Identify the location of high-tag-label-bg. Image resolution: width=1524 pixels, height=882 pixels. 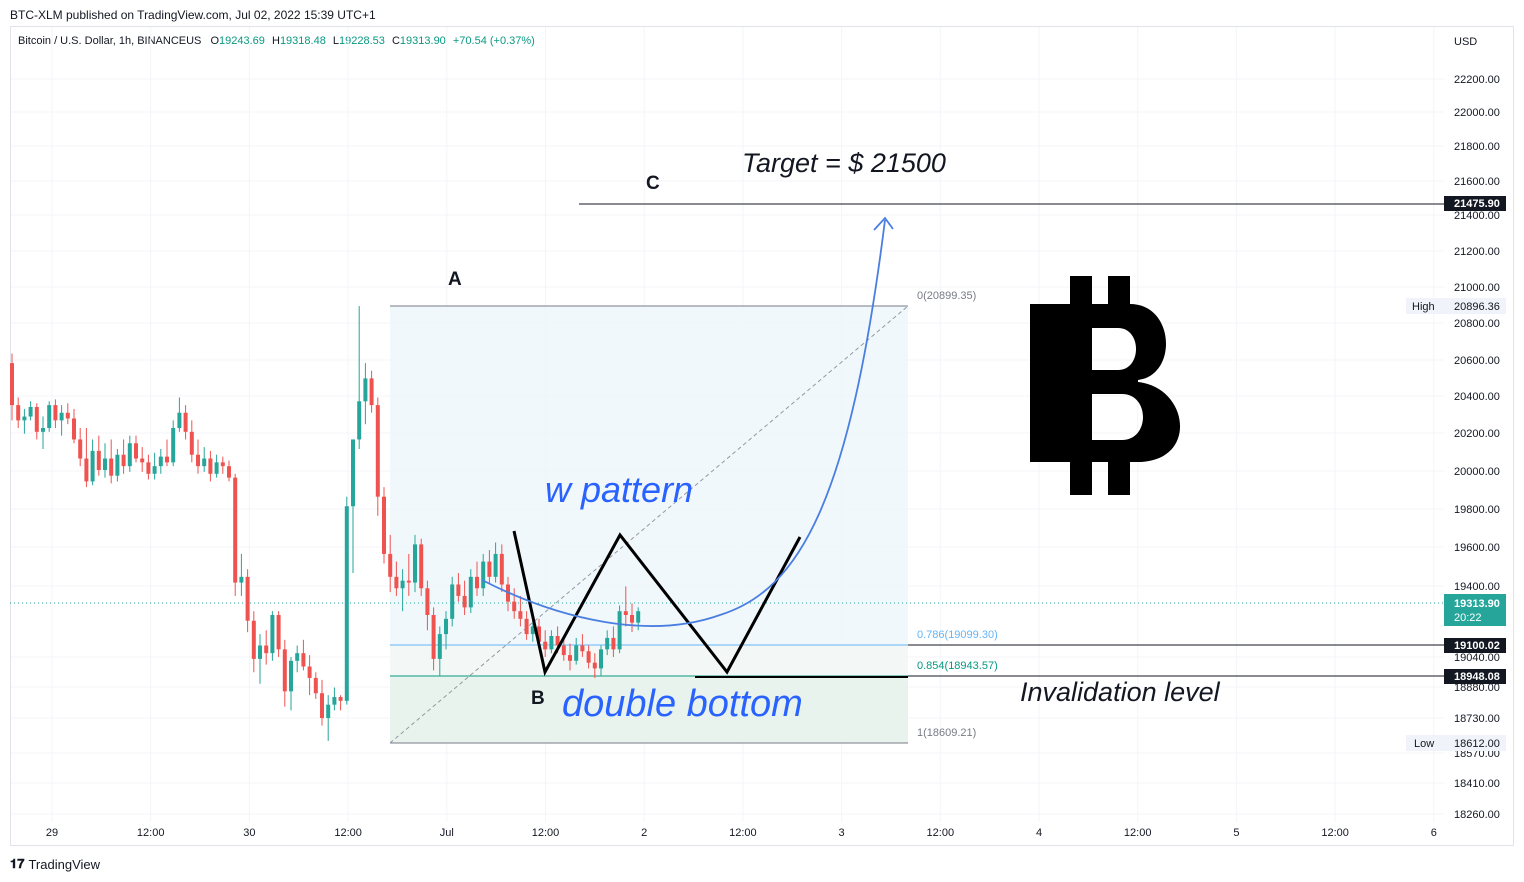
(1425, 306).